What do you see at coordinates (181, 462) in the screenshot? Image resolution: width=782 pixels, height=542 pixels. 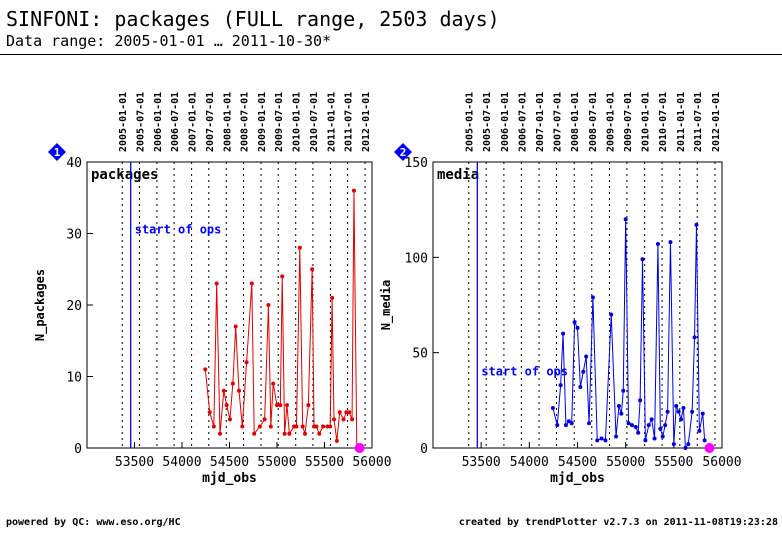 I see `x-tick-label: 54000` at bounding box center [181, 462].